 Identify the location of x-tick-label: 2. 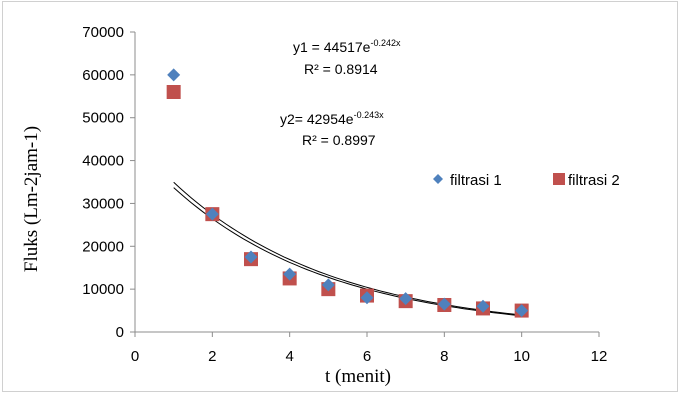
(212, 356).